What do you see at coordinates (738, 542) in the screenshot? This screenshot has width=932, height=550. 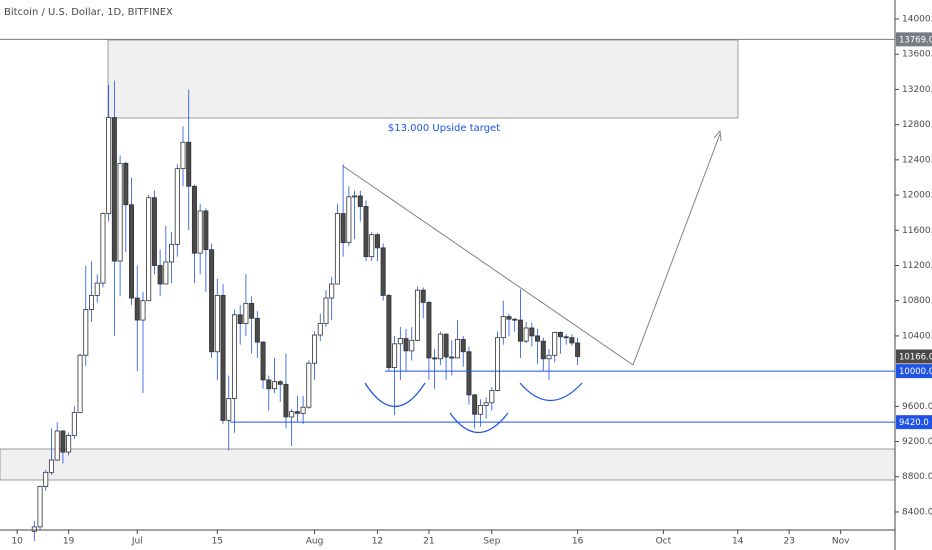 I see `x-tick-label: 14` at bounding box center [738, 542].